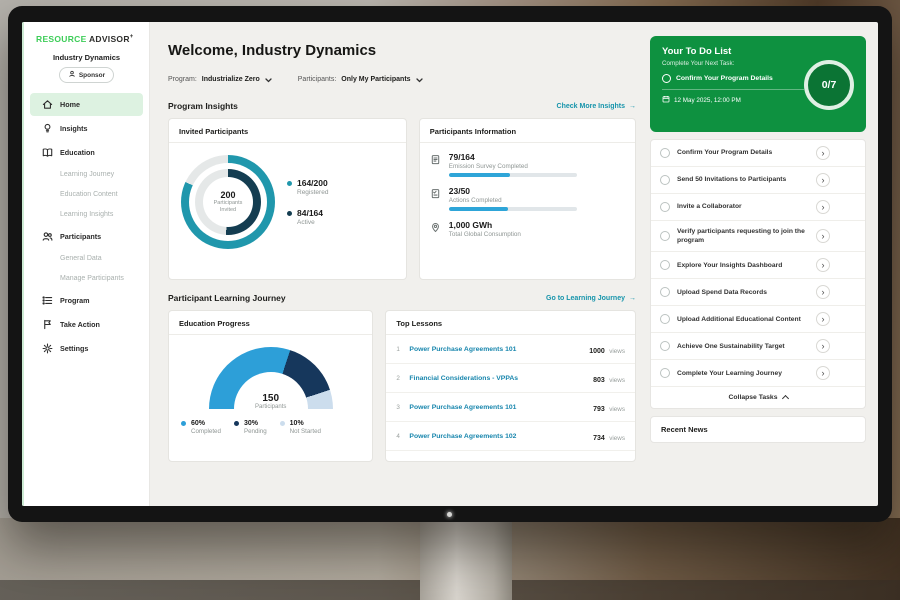 This screenshot has width=900, height=600. Describe the element at coordinates (733, 78) in the screenshot. I see `next-task: Confirm Your Program Details` at that location.